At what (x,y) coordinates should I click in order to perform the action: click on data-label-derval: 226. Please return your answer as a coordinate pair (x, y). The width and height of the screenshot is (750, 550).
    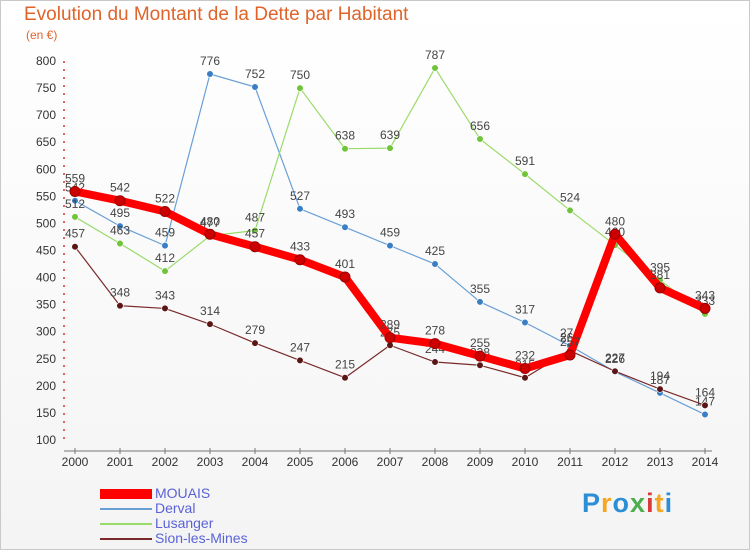
    Looking at the image, I should click on (615, 359).